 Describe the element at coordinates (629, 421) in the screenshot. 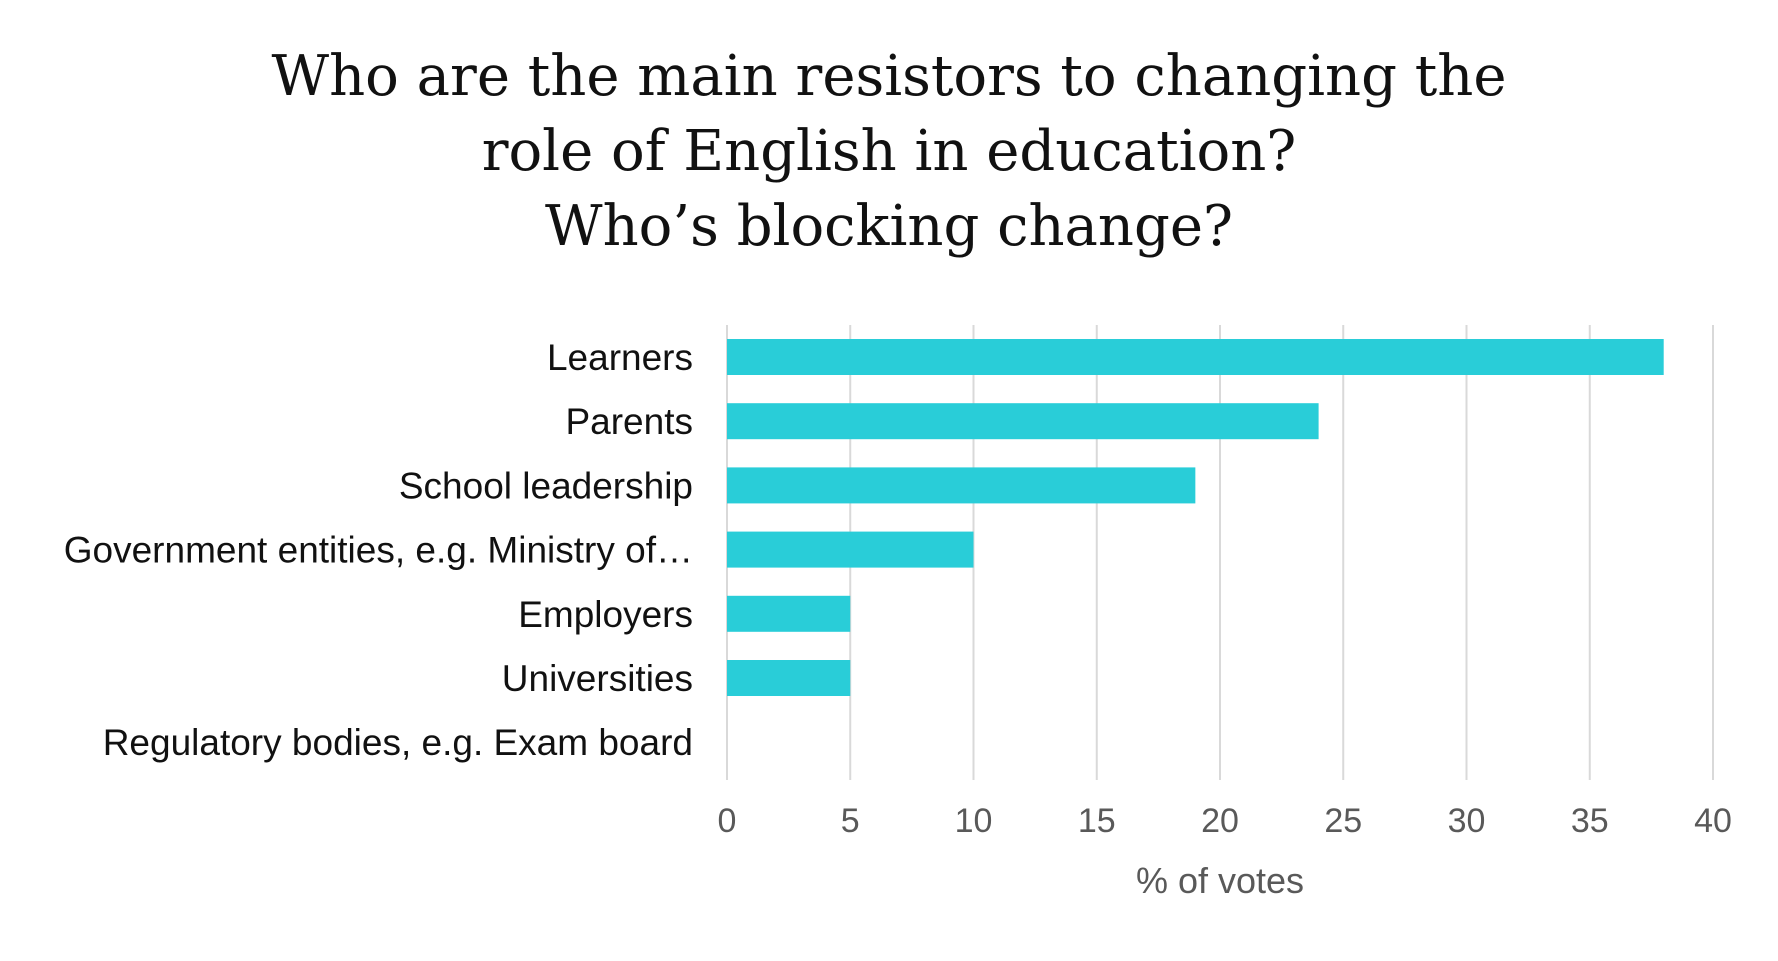

I see `category-label: Parents` at that location.